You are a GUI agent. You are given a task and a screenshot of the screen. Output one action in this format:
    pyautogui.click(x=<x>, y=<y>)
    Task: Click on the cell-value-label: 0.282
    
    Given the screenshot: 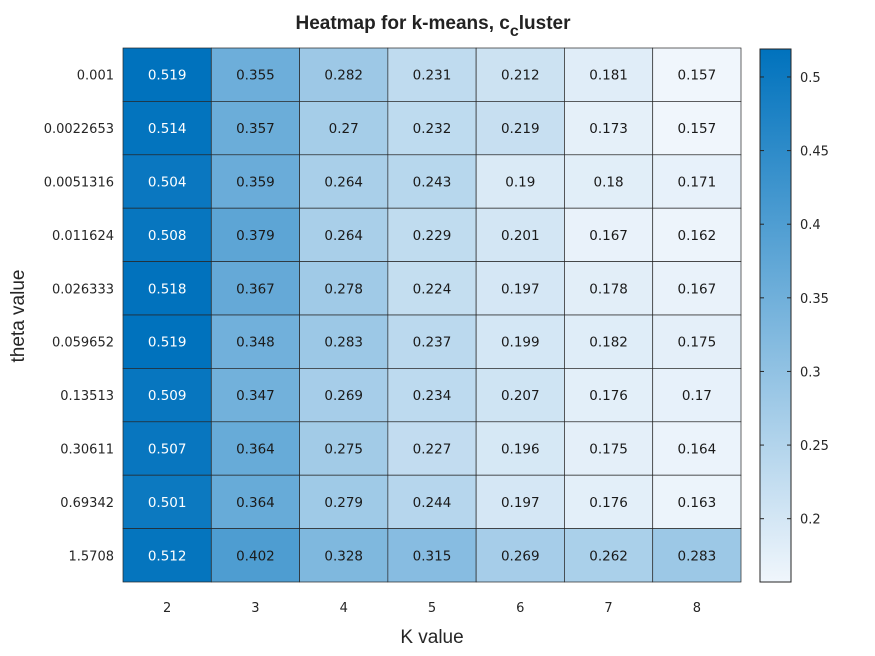 What is the action you would take?
    pyautogui.click(x=343, y=76)
    